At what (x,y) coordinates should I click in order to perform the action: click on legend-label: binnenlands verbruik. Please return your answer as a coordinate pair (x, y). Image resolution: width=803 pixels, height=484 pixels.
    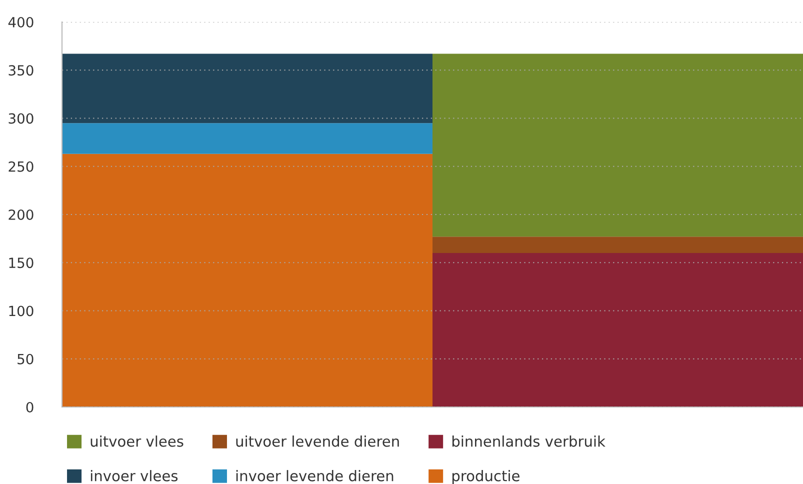
    Looking at the image, I should click on (529, 441).